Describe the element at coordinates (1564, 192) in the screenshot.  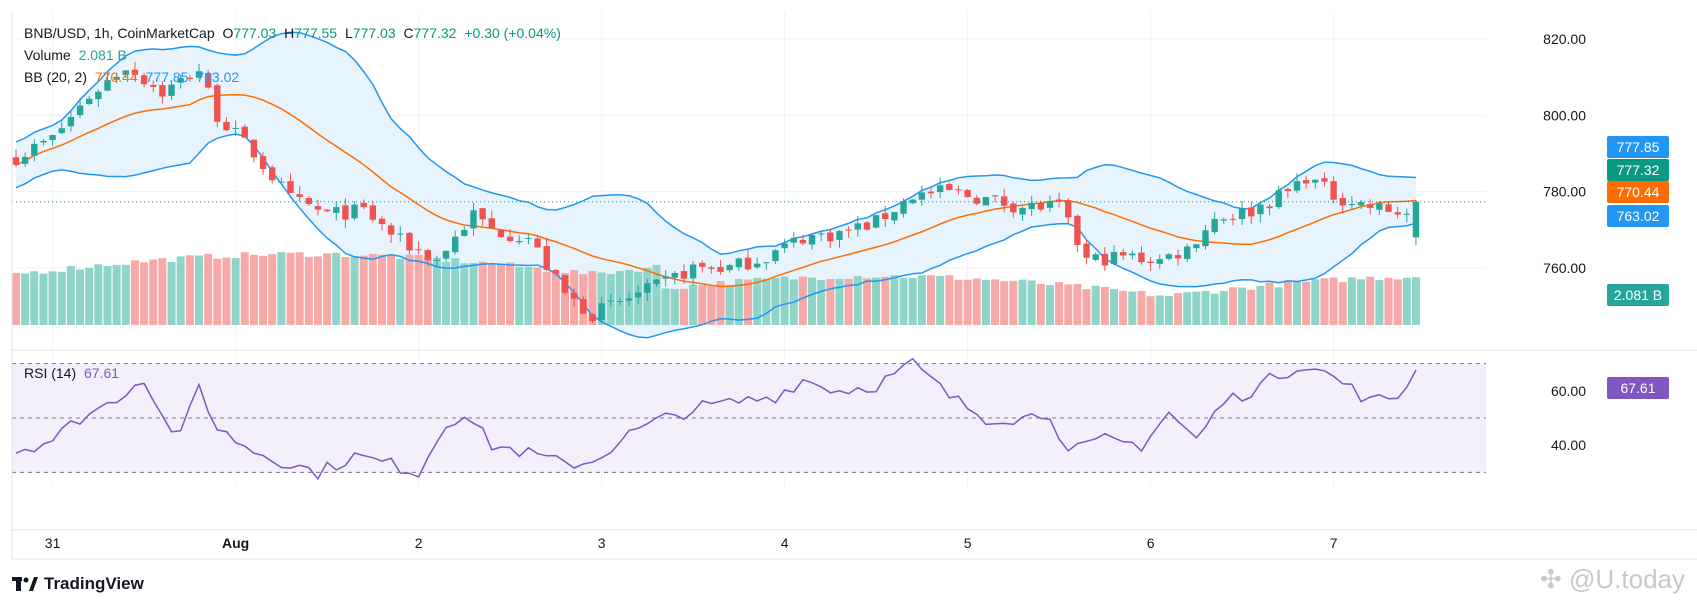
I see `price-tick-label: 780.00` at that location.